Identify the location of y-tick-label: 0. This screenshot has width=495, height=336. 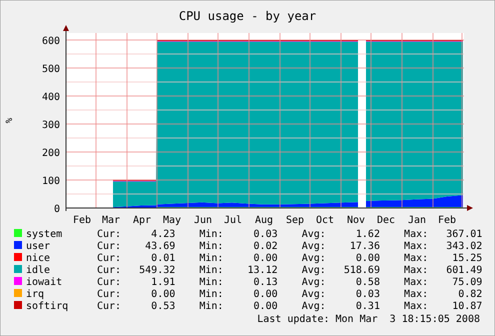
(57, 209).